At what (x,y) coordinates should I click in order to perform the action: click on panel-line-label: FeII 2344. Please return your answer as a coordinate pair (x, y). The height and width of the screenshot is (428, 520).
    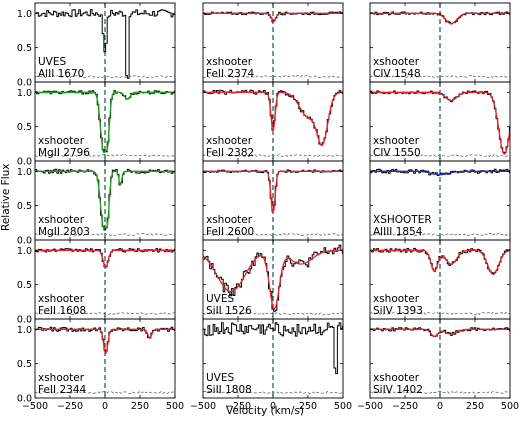
    Looking at the image, I should click on (62, 390).